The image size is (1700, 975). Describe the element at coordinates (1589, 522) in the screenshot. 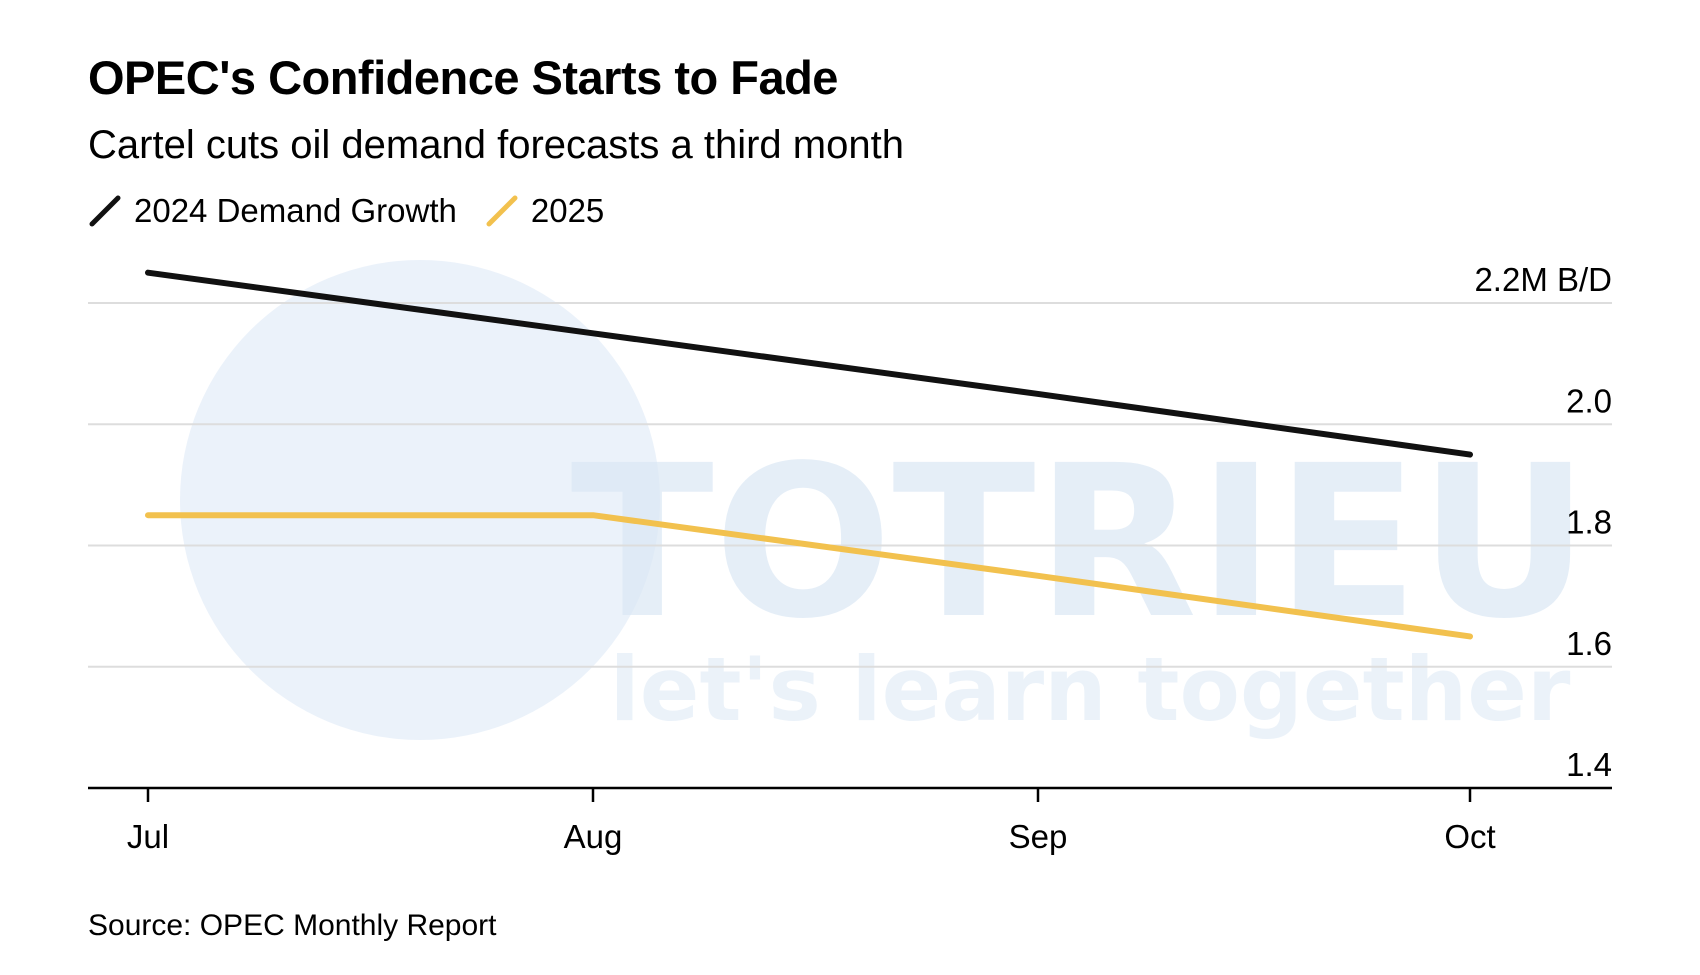

I see `y-tick-label: 1.8` at that location.